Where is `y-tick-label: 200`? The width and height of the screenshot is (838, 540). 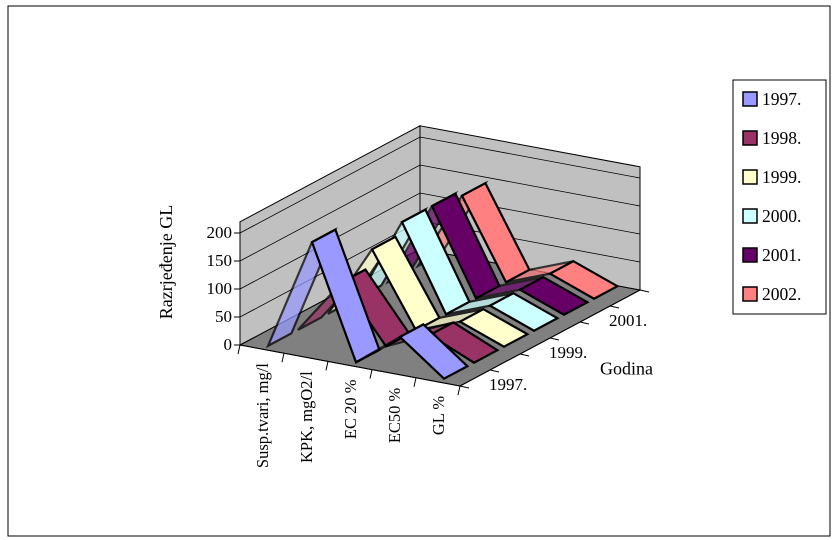
y-tick-label: 200 is located at coordinates (220, 232).